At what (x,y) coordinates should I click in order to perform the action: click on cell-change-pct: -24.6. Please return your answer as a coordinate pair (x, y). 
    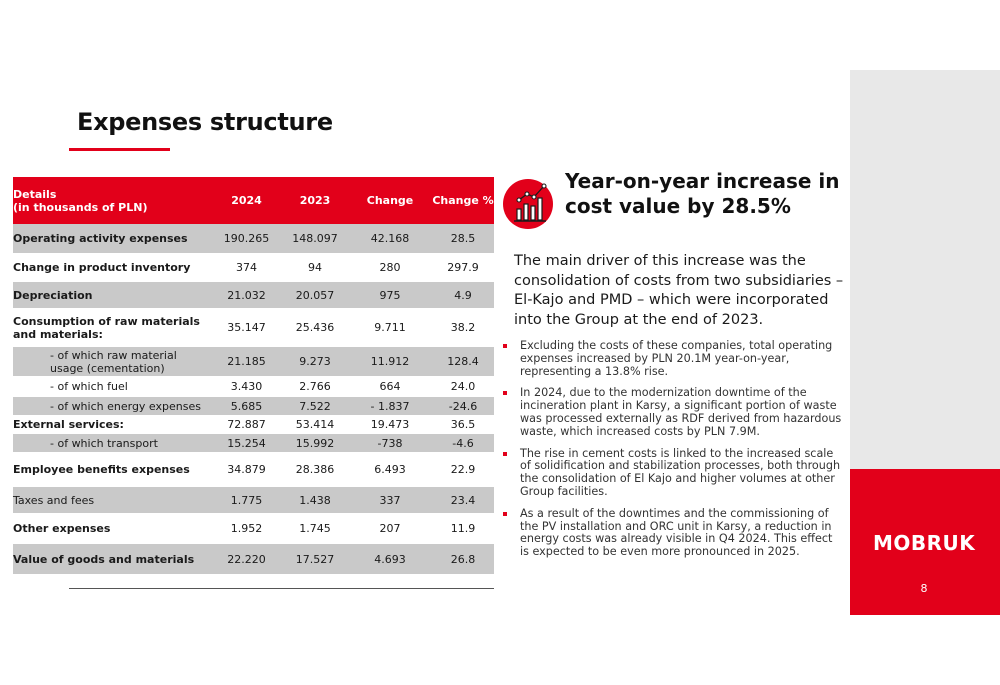
    Looking at the image, I should click on (463, 406).